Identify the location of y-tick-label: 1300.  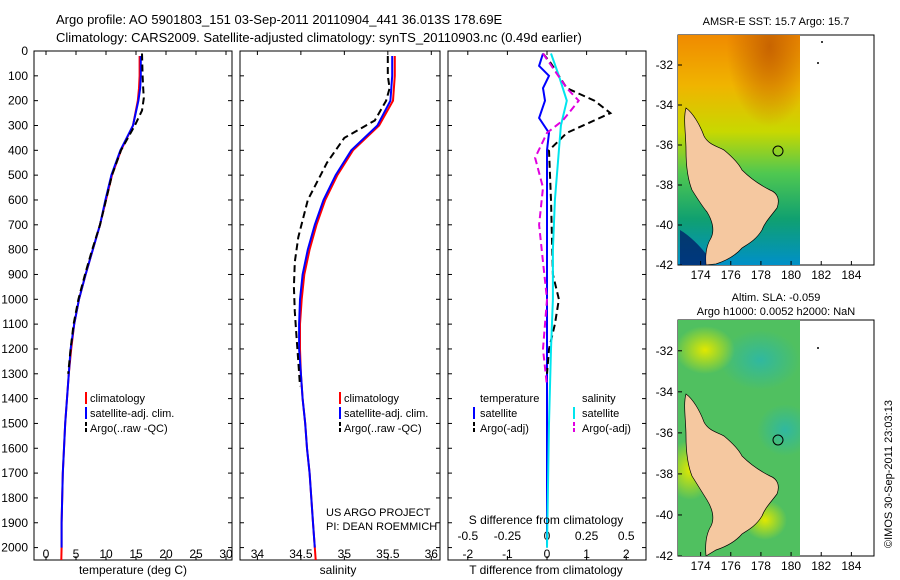
(14, 374).